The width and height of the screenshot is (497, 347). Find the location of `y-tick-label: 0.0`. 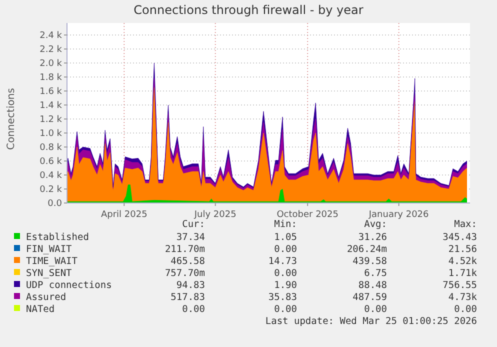

y-tick-label: 0.0 is located at coordinates (55, 204).